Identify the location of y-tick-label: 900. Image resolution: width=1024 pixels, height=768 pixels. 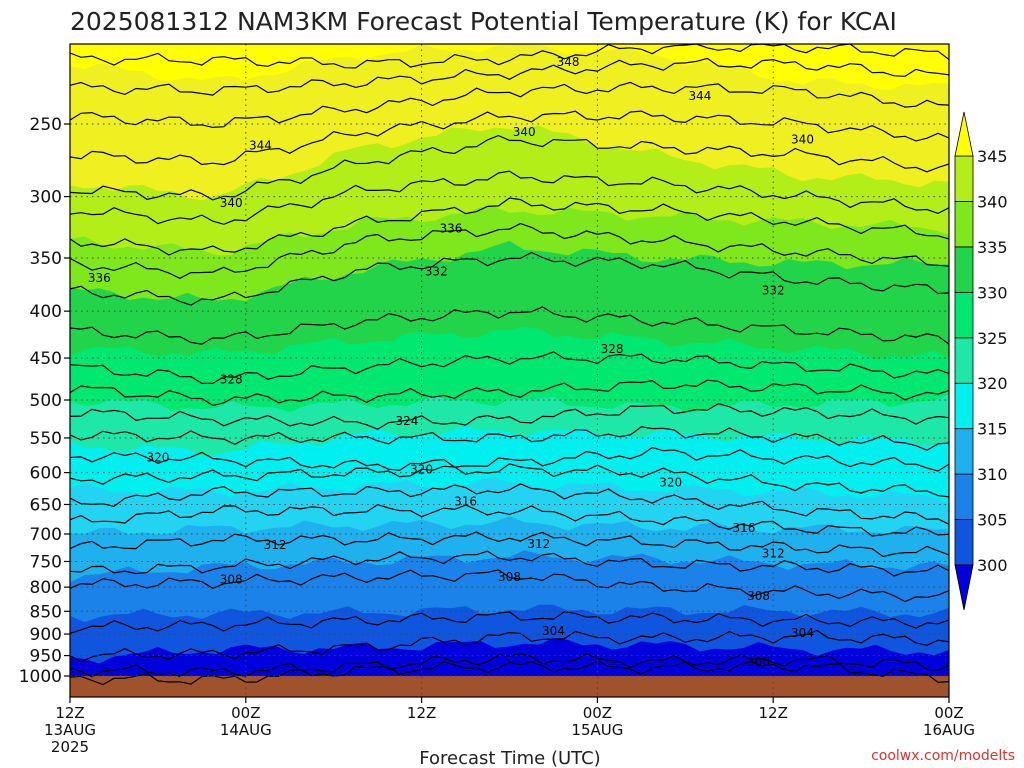
(46, 635).